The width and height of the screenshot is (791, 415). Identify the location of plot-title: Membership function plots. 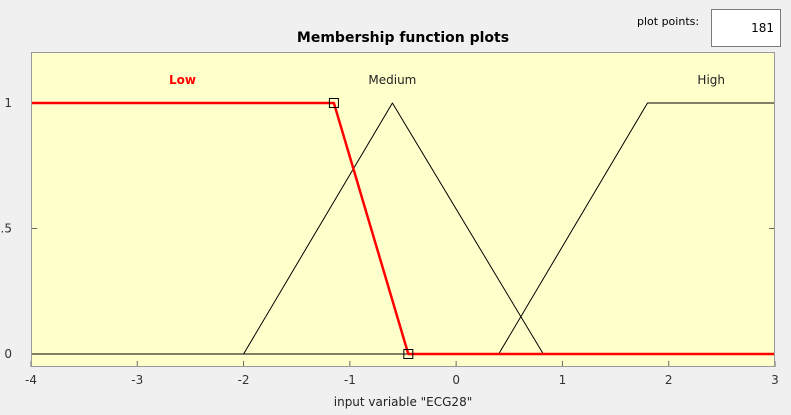
(403, 38).